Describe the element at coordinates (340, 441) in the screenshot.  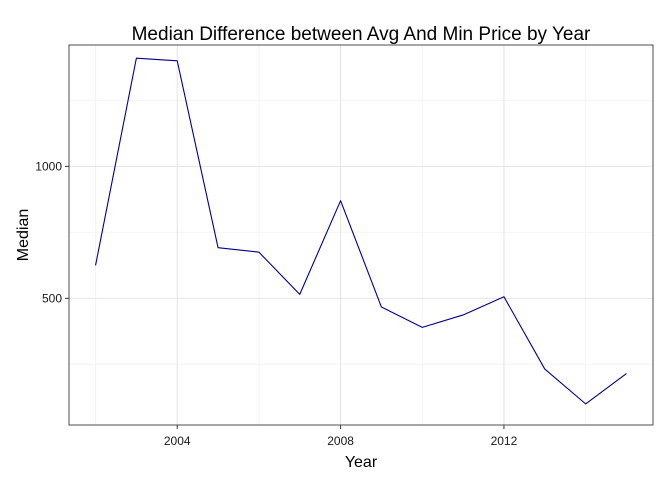
I see `x-tick-label: 2008` at that location.